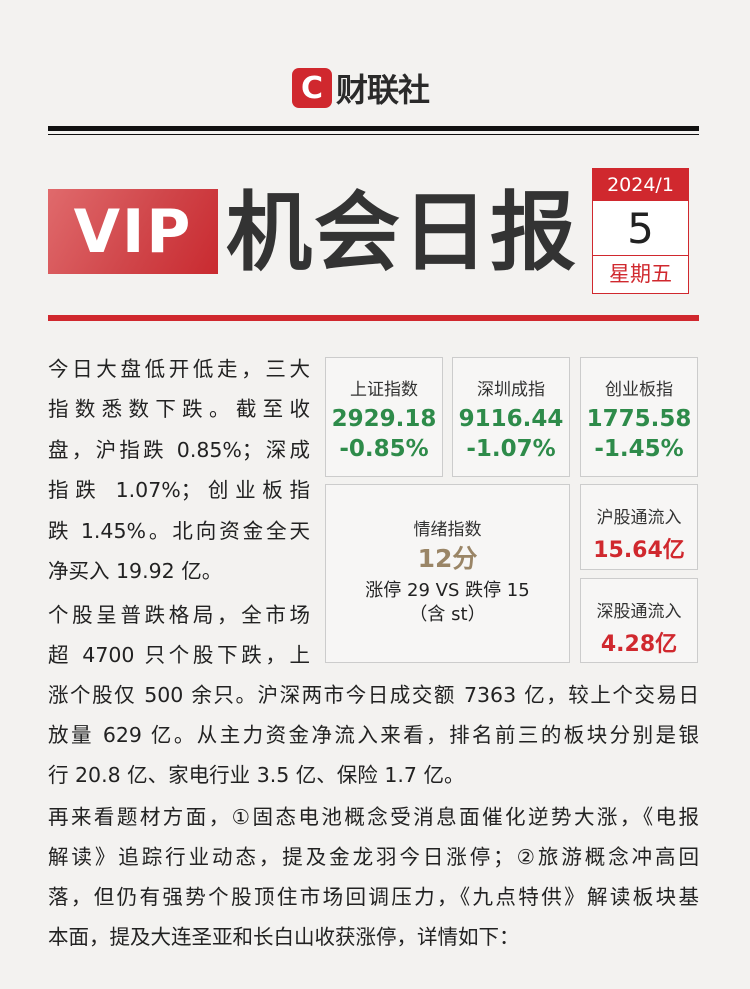 The height and width of the screenshot is (989, 750). Describe the element at coordinates (312, 88) in the screenshot. I see `logo-mark: C` at that location.